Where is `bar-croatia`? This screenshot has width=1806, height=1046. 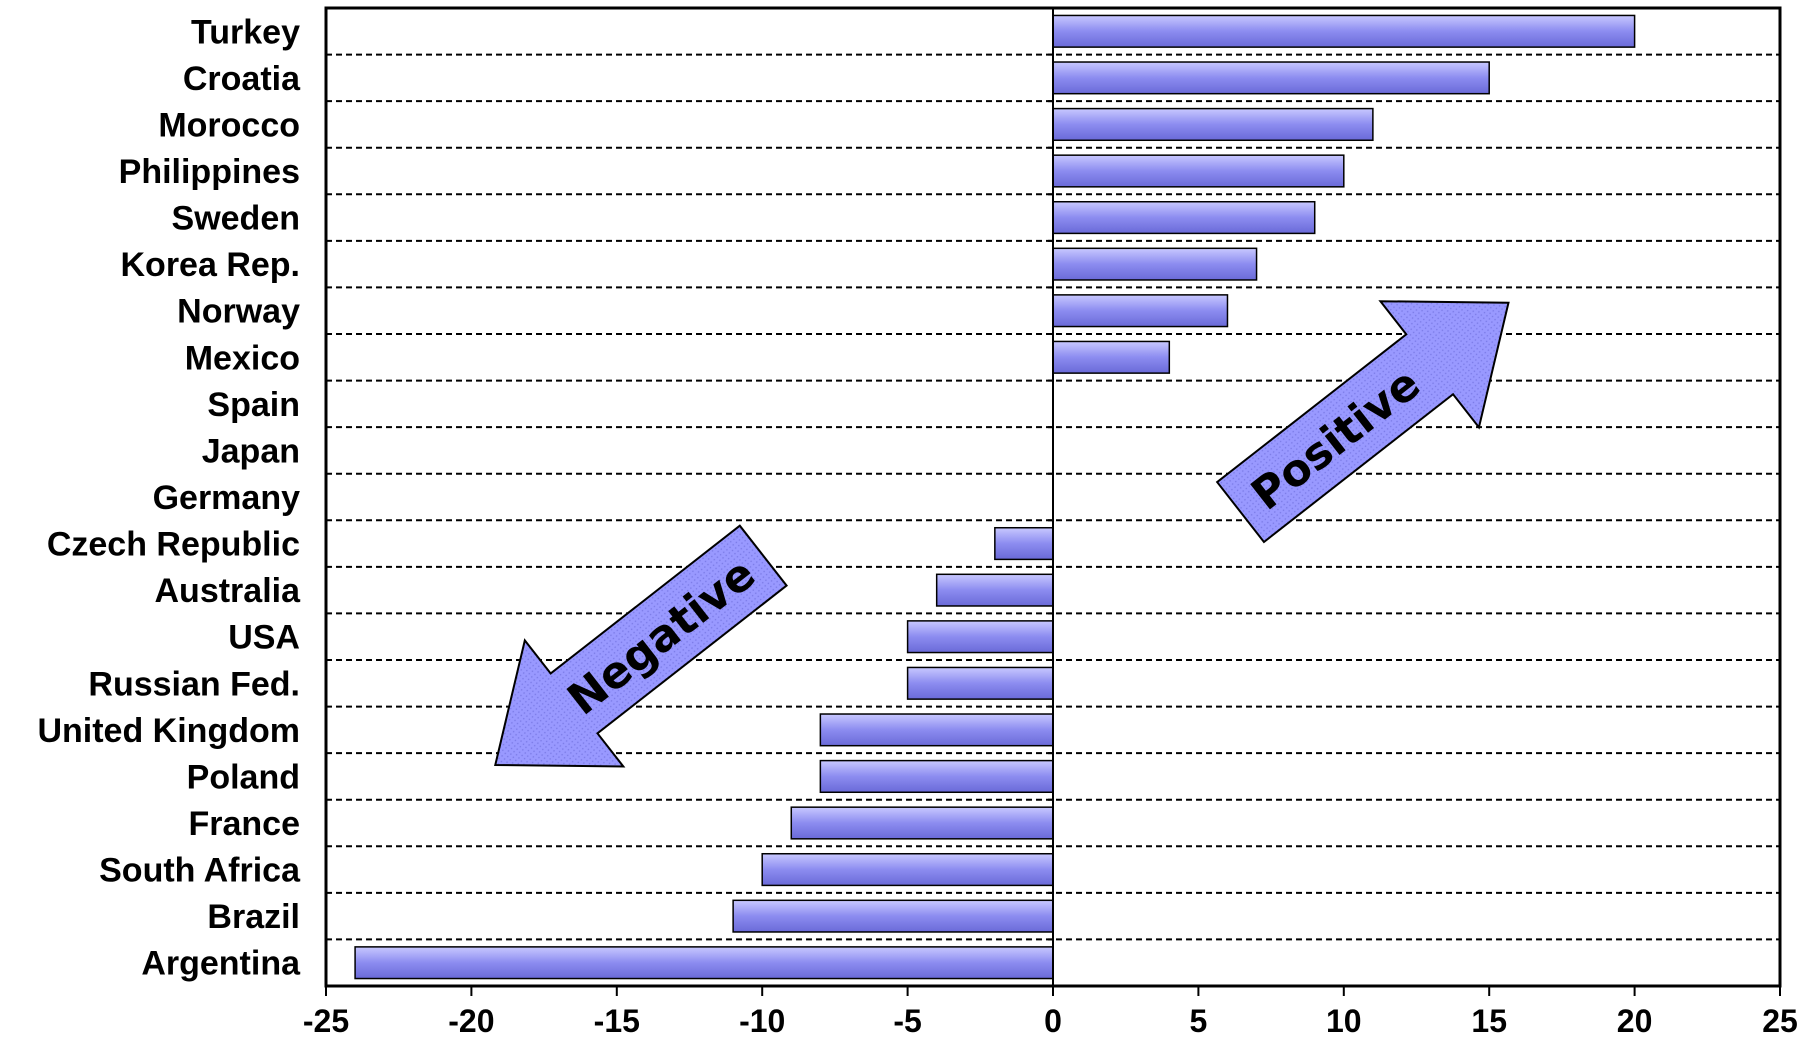 bar-croatia is located at coordinates (1271, 78).